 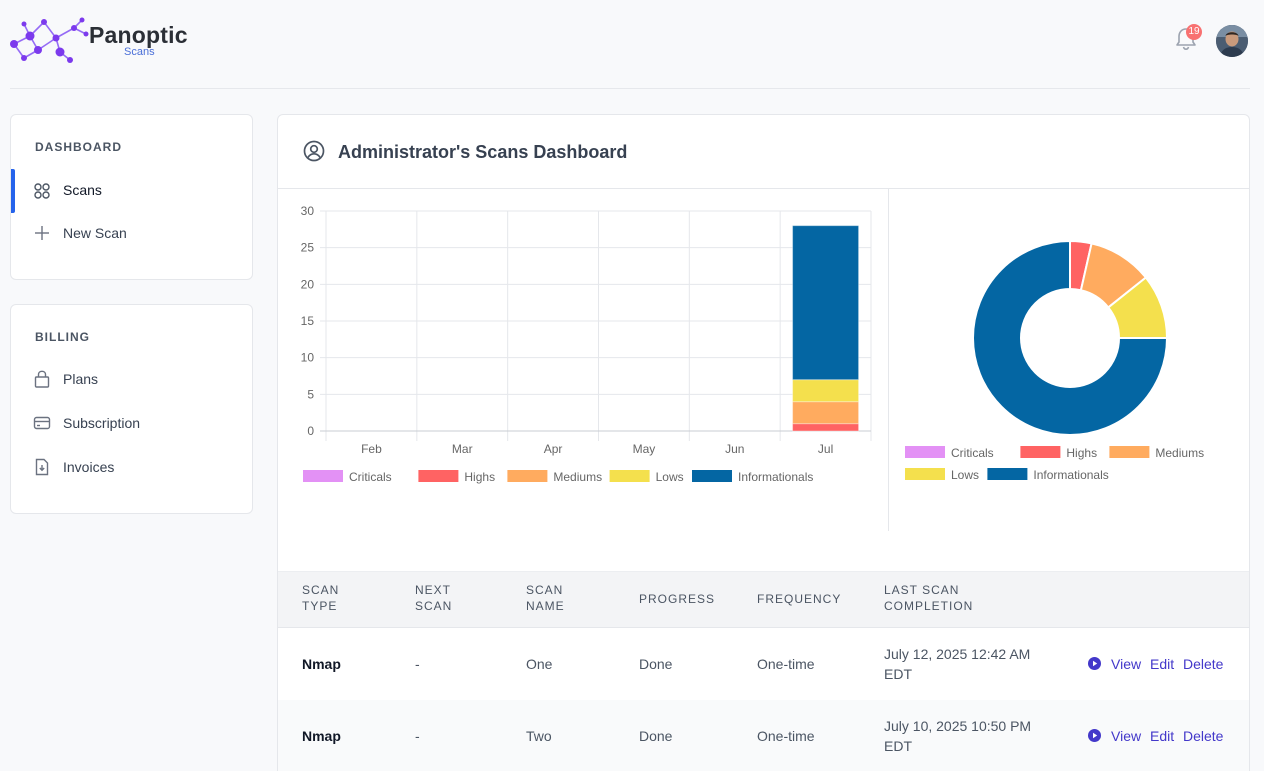 I want to click on sidebar-item-new-scan: New Scan, so click(x=131, y=233).